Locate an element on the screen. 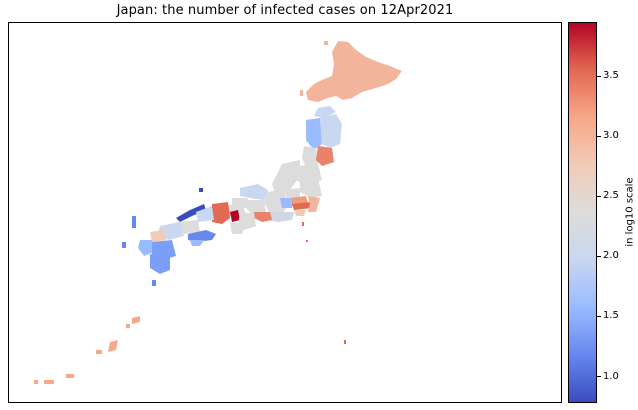  region-goto is located at coordinates (134, 222).